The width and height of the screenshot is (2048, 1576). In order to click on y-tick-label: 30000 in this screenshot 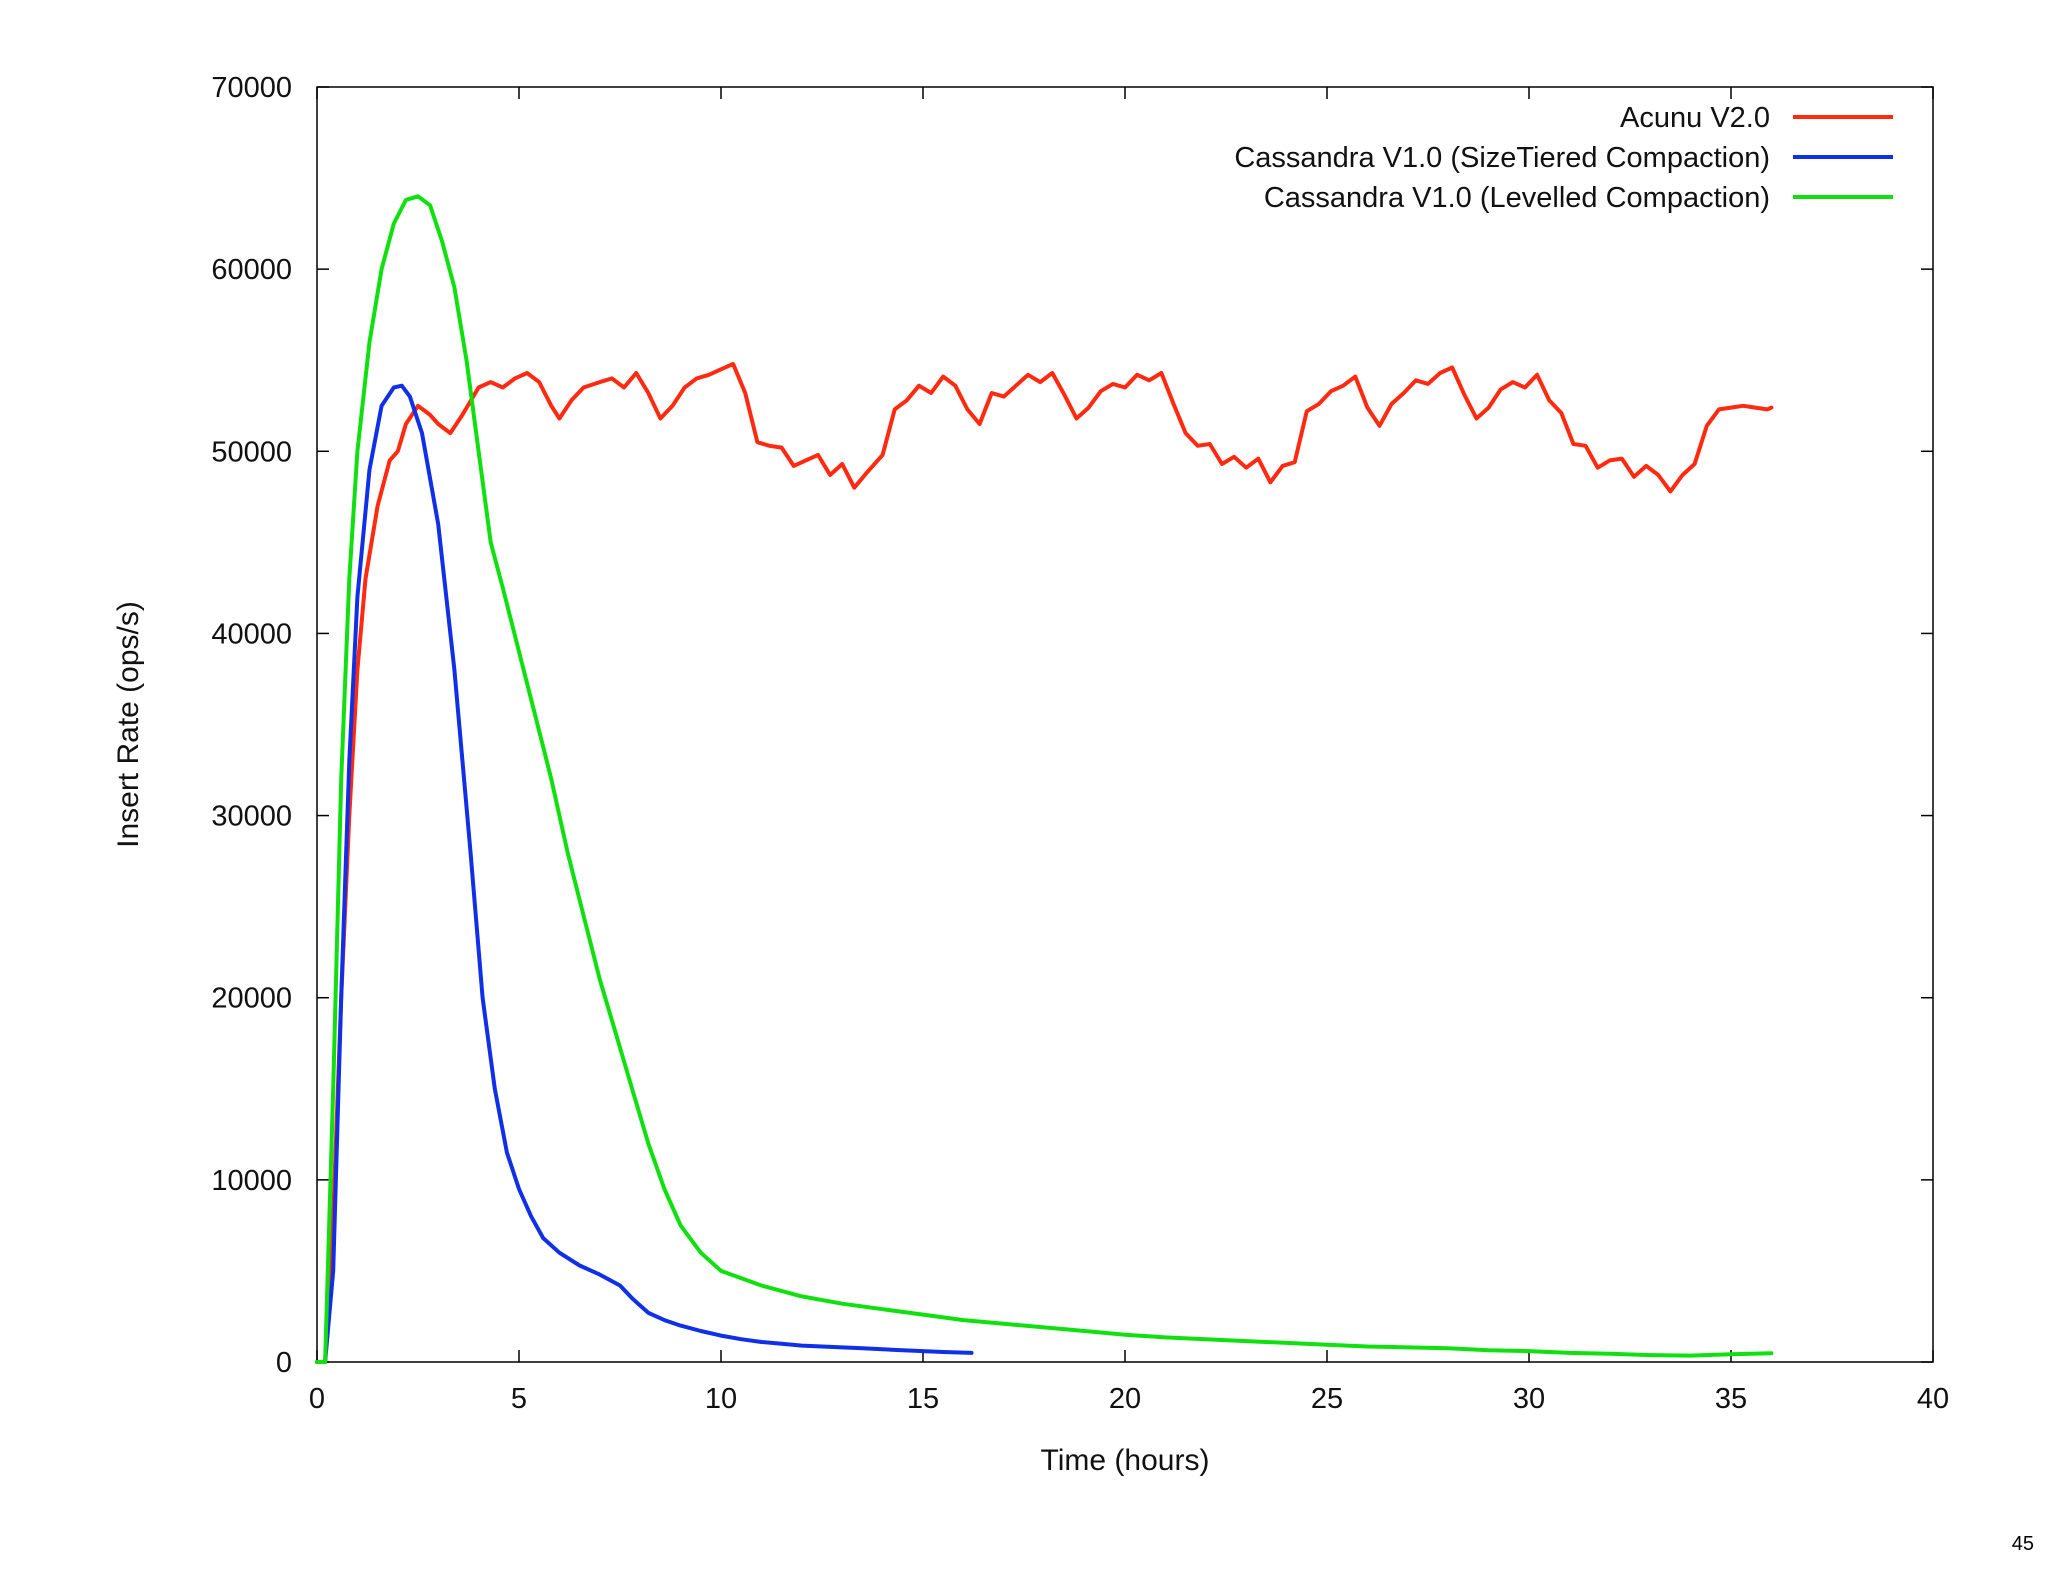, I will do `click(251, 817)`.